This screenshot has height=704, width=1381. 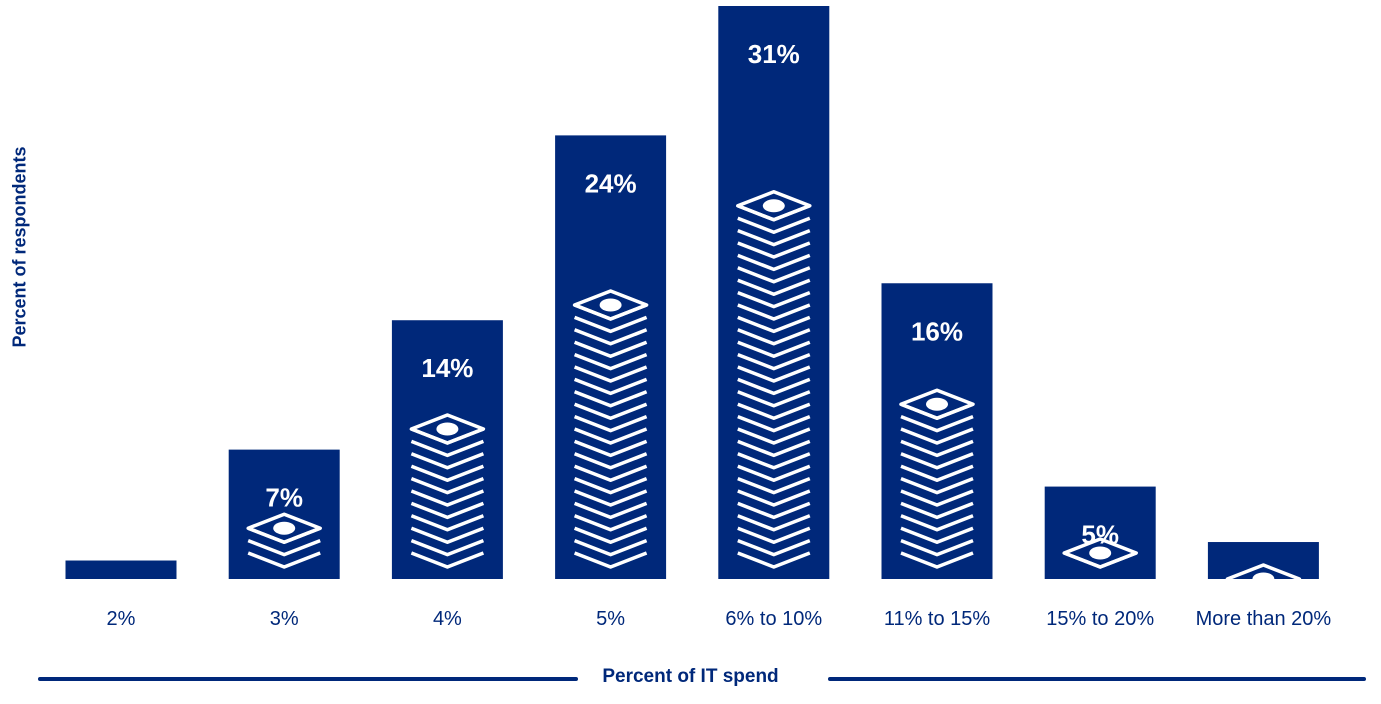 I want to click on x-tick-label: 4%, so click(x=447, y=619).